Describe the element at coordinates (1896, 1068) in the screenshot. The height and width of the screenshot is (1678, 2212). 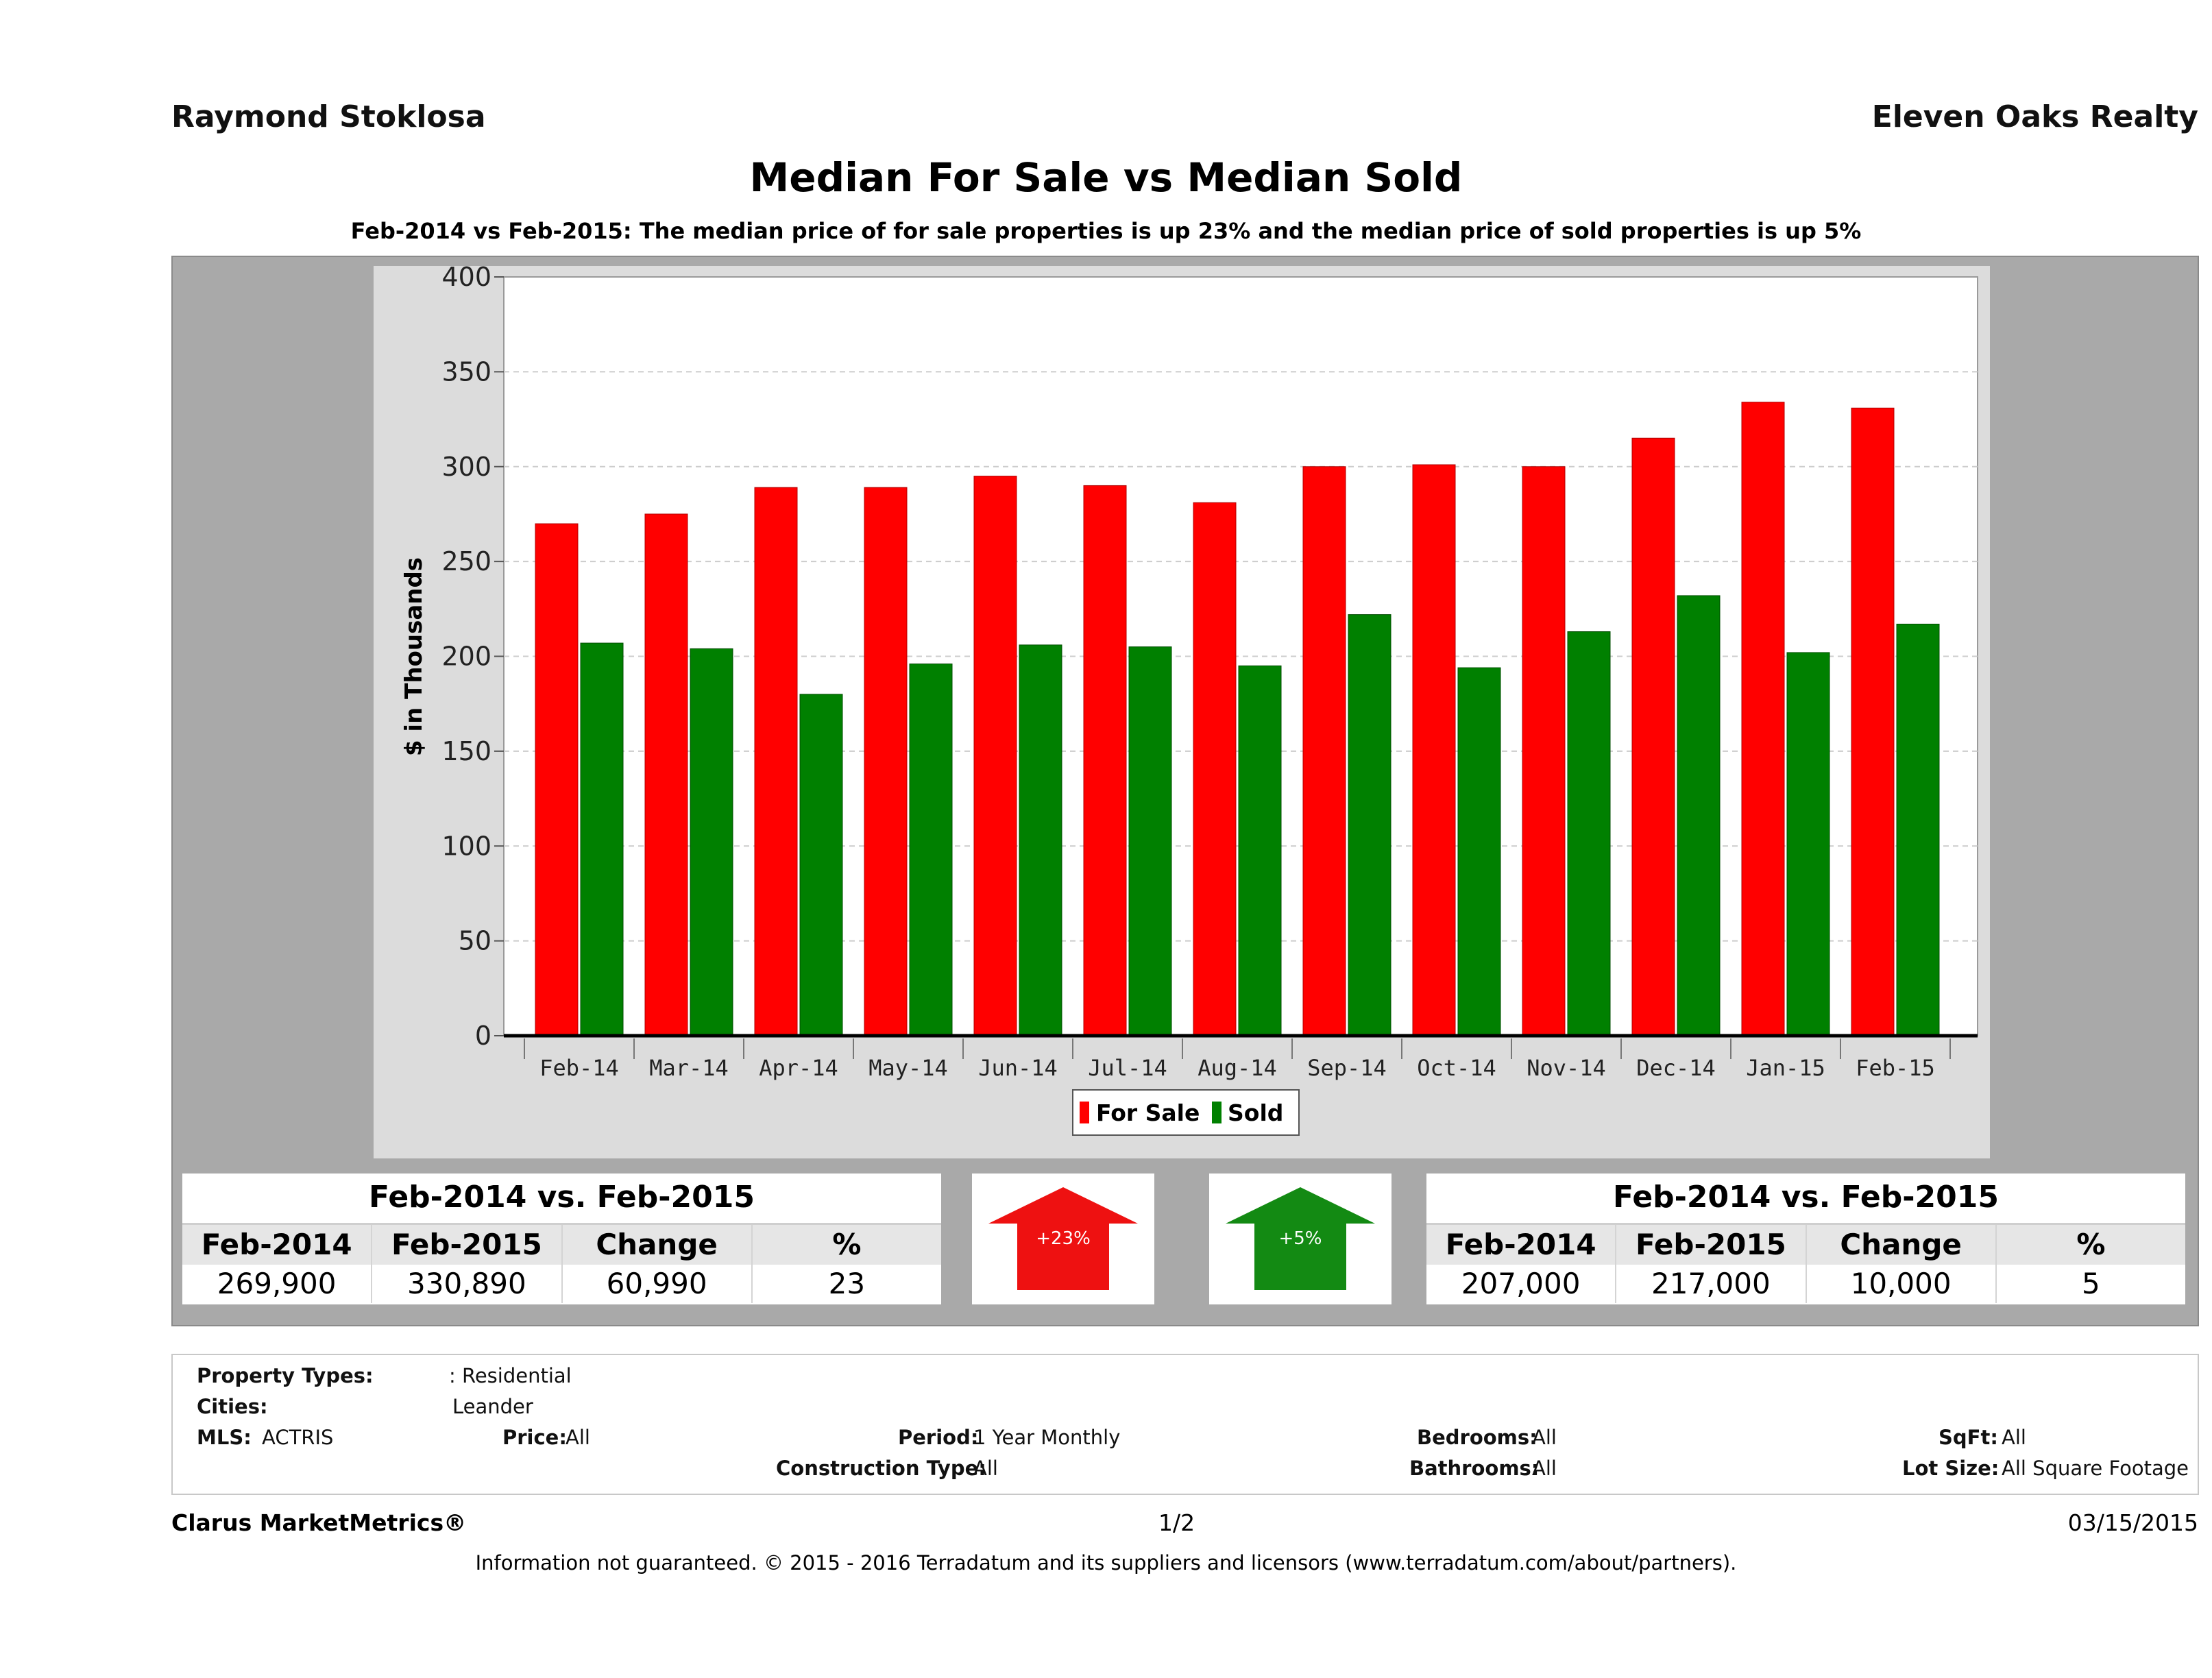
I see `x-tick-label: Feb-15` at that location.